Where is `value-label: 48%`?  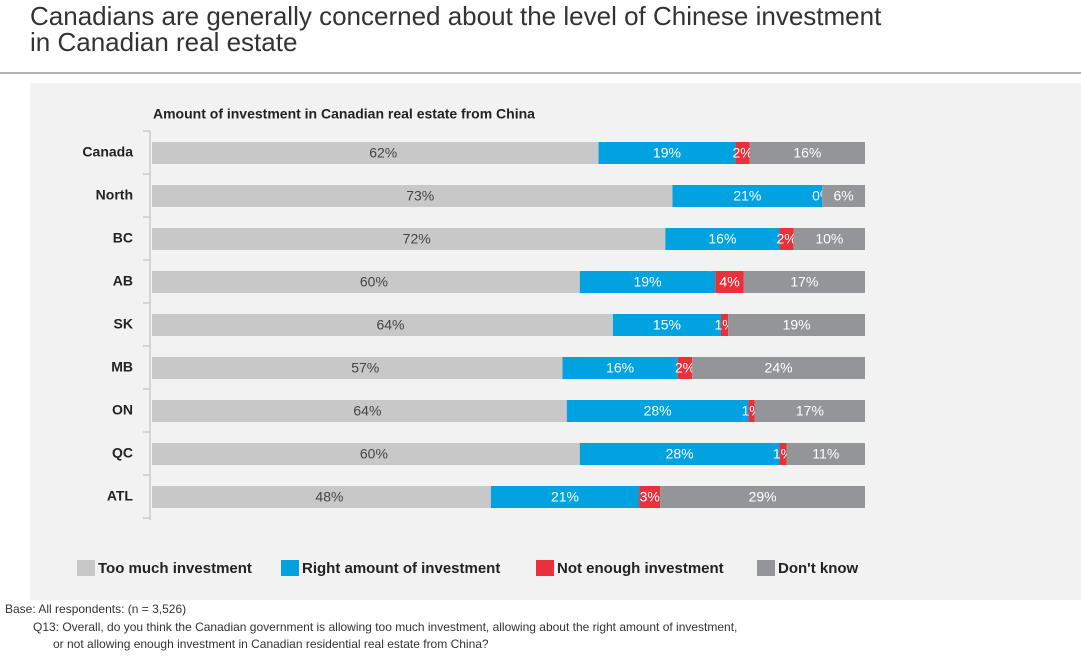
value-label: 48% is located at coordinates (329, 497).